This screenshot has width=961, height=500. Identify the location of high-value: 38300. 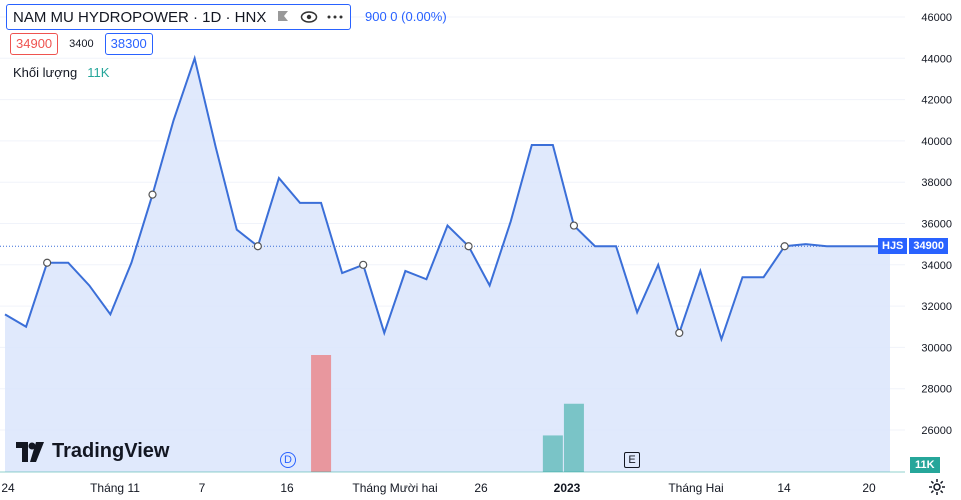
(128, 44).